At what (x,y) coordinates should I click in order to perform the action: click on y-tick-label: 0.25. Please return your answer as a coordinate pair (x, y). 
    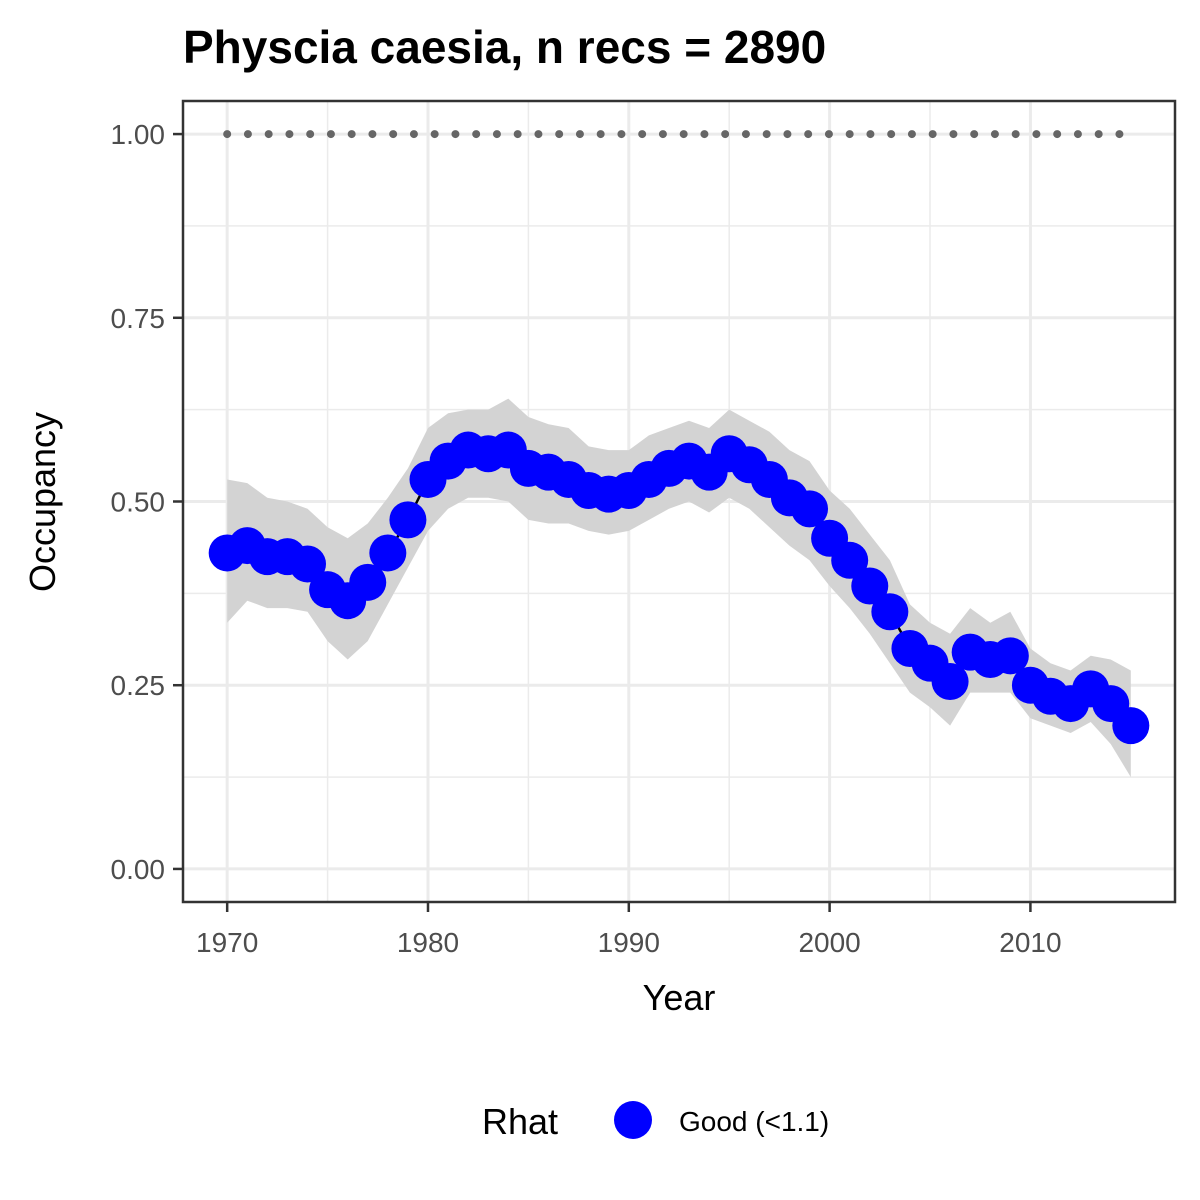
    Looking at the image, I should click on (138, 685).